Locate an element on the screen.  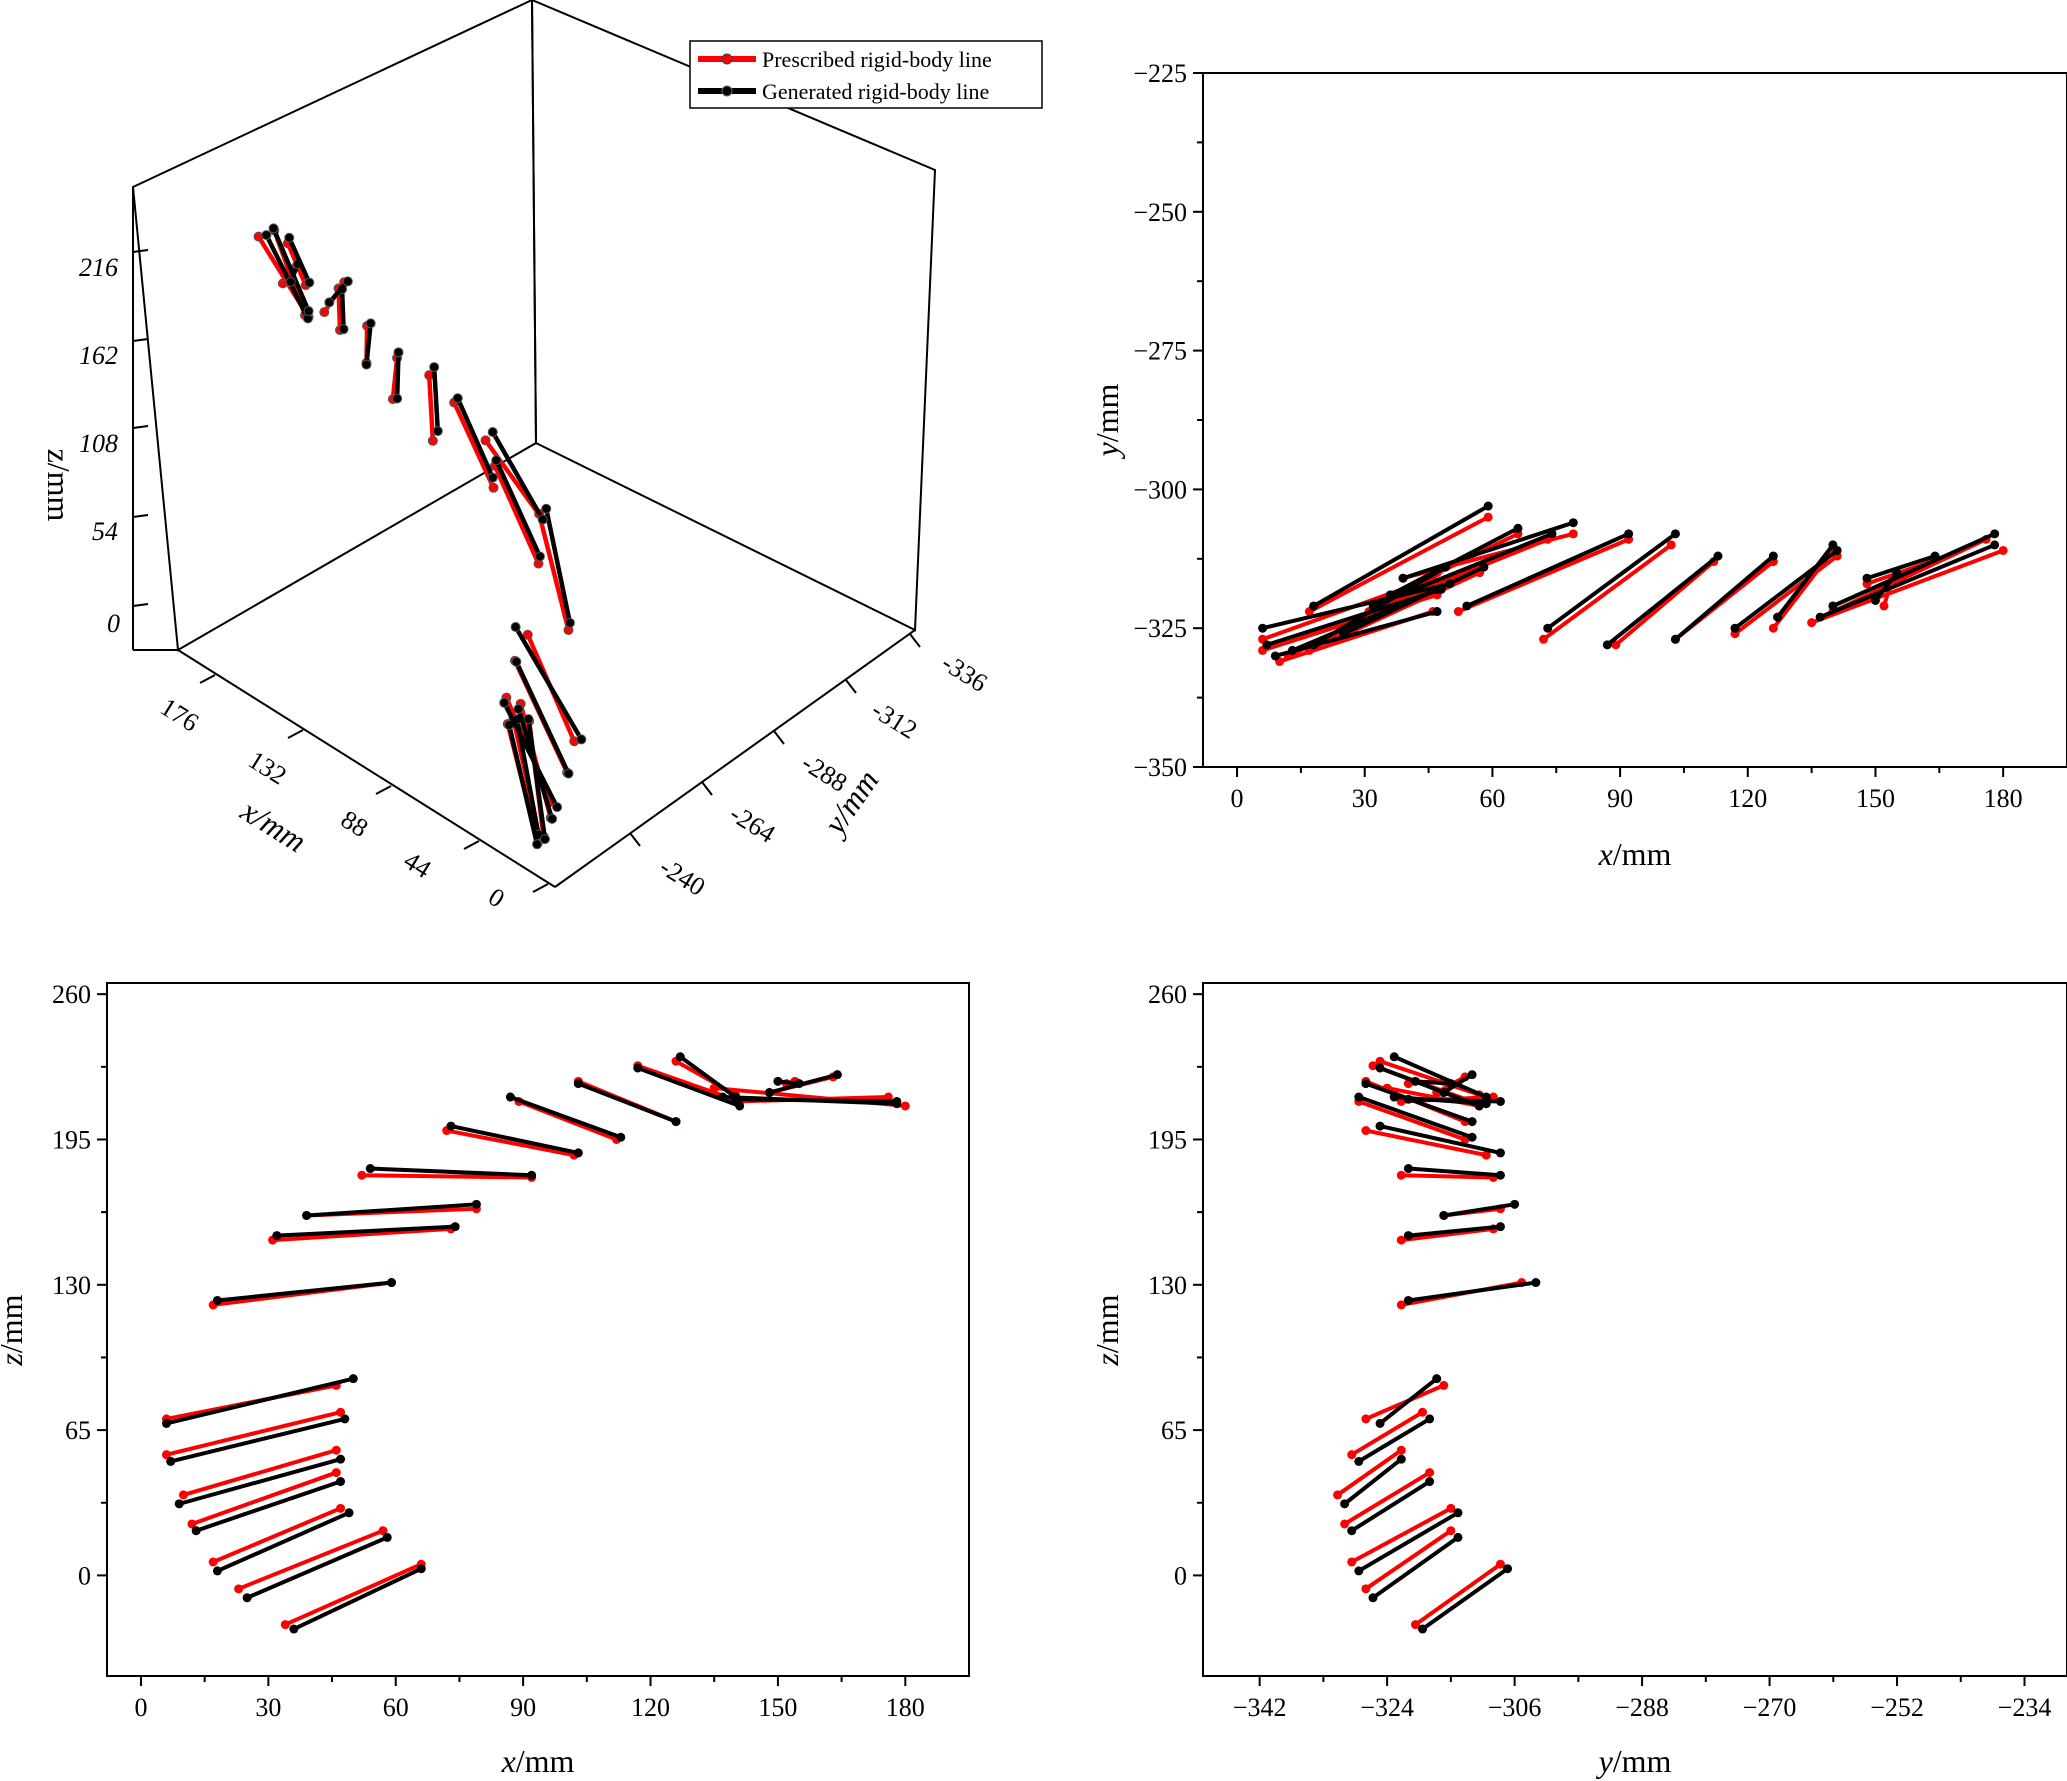
legend-label-generated: Generated rigid-body line is located at coordinates (875, 91).